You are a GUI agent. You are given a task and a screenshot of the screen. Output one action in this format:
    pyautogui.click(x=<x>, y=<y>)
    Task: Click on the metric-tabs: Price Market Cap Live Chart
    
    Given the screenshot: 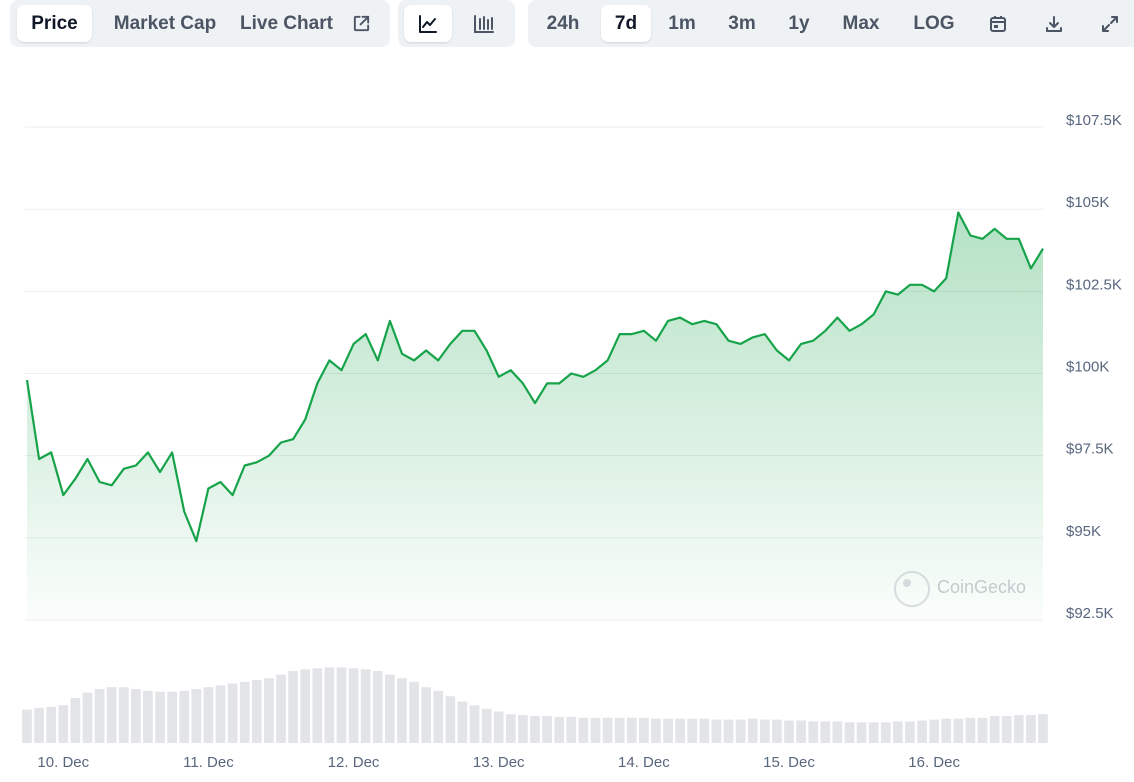 What is the action you would take?
    pyautogui.click(x=200, y=23)
    